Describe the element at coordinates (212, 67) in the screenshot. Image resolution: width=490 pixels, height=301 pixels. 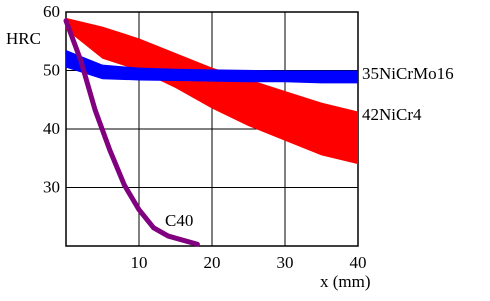
I see `hardness-band` at that location.